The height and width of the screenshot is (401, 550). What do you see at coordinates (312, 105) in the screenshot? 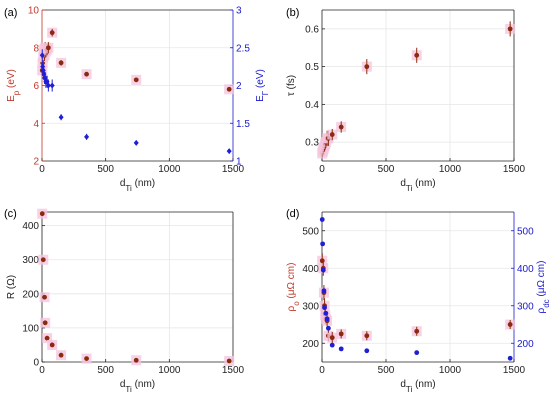
I see `y-tick-label: 0.4` at bounding box center [312, 105].